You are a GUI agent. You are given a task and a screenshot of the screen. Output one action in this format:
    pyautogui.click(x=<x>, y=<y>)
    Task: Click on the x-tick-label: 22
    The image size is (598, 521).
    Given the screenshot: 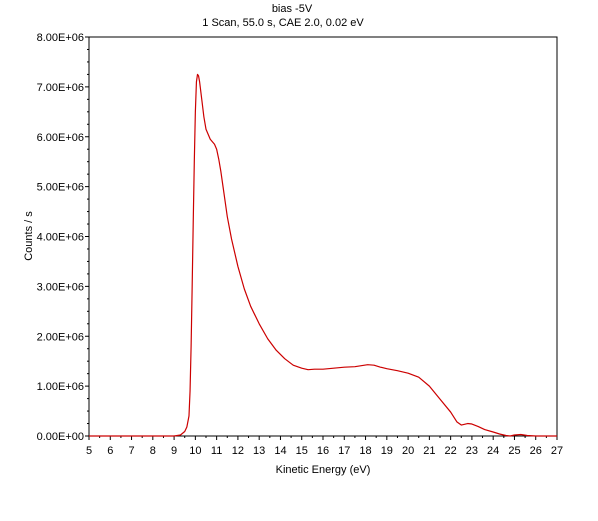 What is the action you would take?
    pyautogui.click(x=451, y=451)
    